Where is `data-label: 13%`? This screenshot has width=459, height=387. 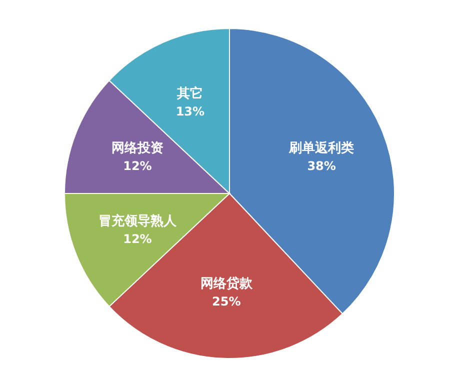
data-label: 13% is located at coordinates (190, 111).